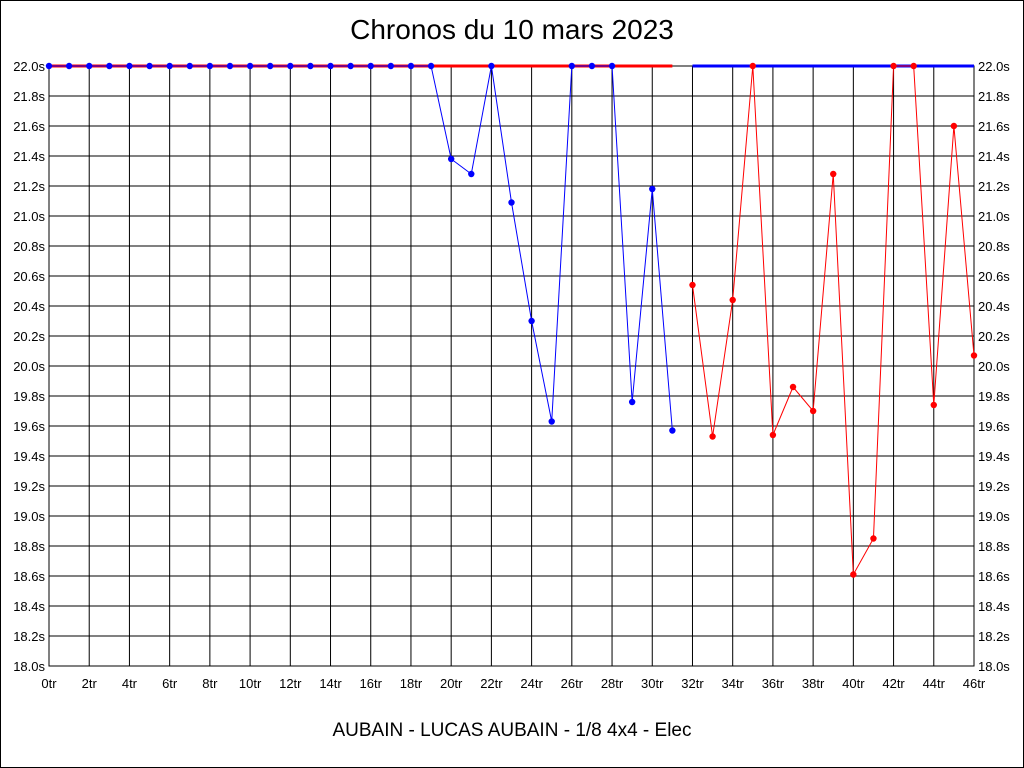 This screenshot has width=1024, height=768. I want to click on y-tick-label-right: 21.2s, so click(994, 186).